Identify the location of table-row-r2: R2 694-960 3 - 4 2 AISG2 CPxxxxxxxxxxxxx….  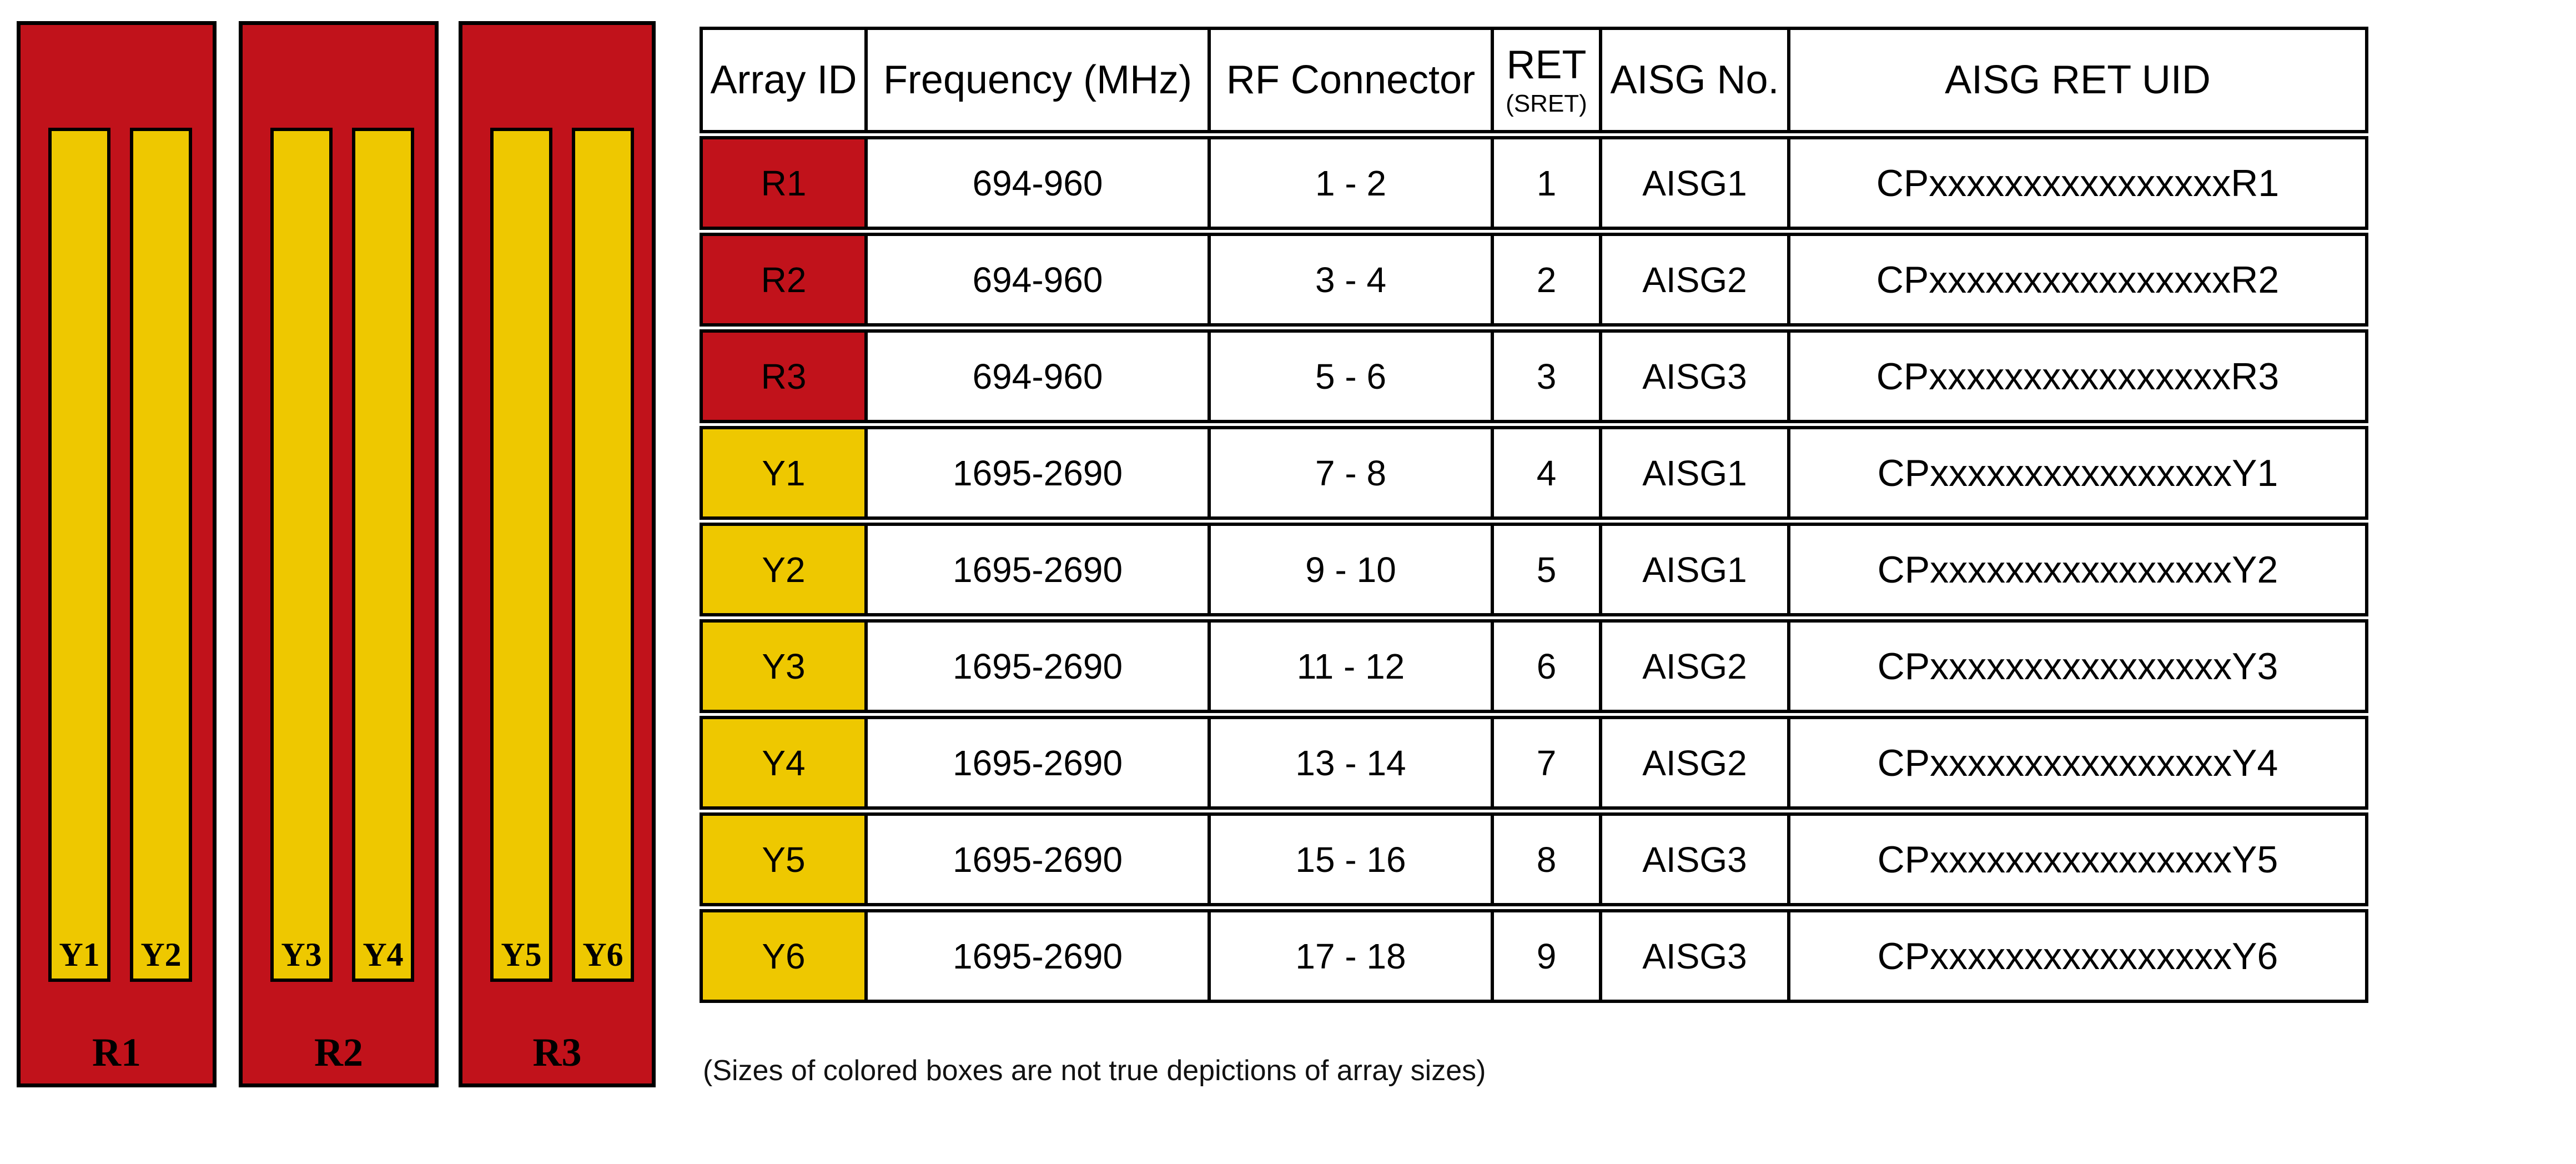
(1543, 280).